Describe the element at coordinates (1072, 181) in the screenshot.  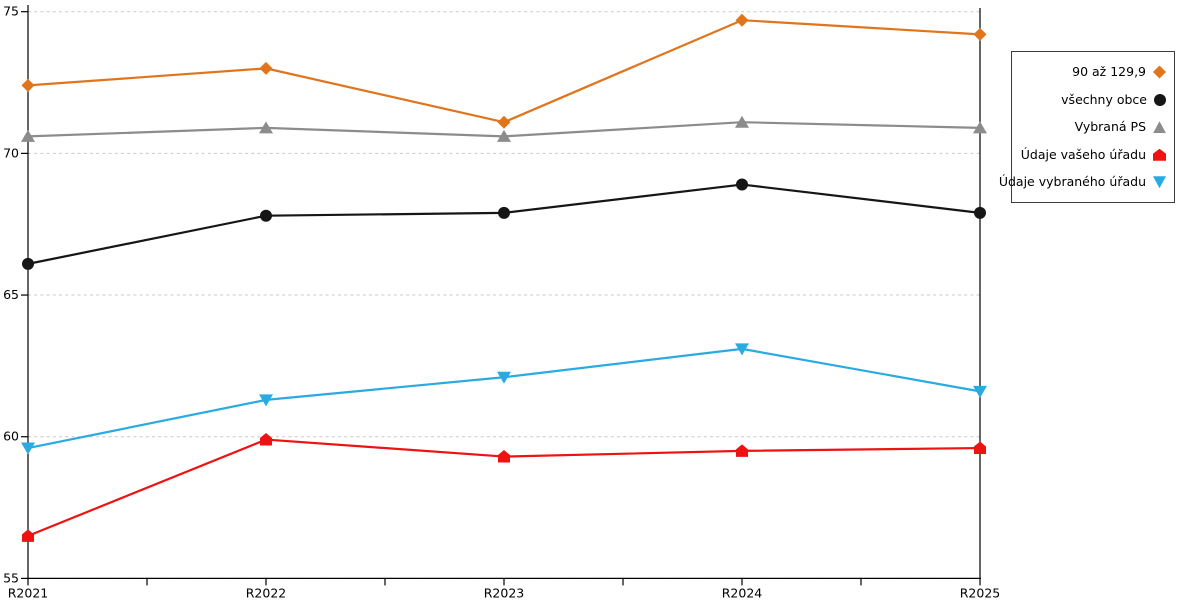
I see `legend-label: Údaje vybraného úřadu` at that location.